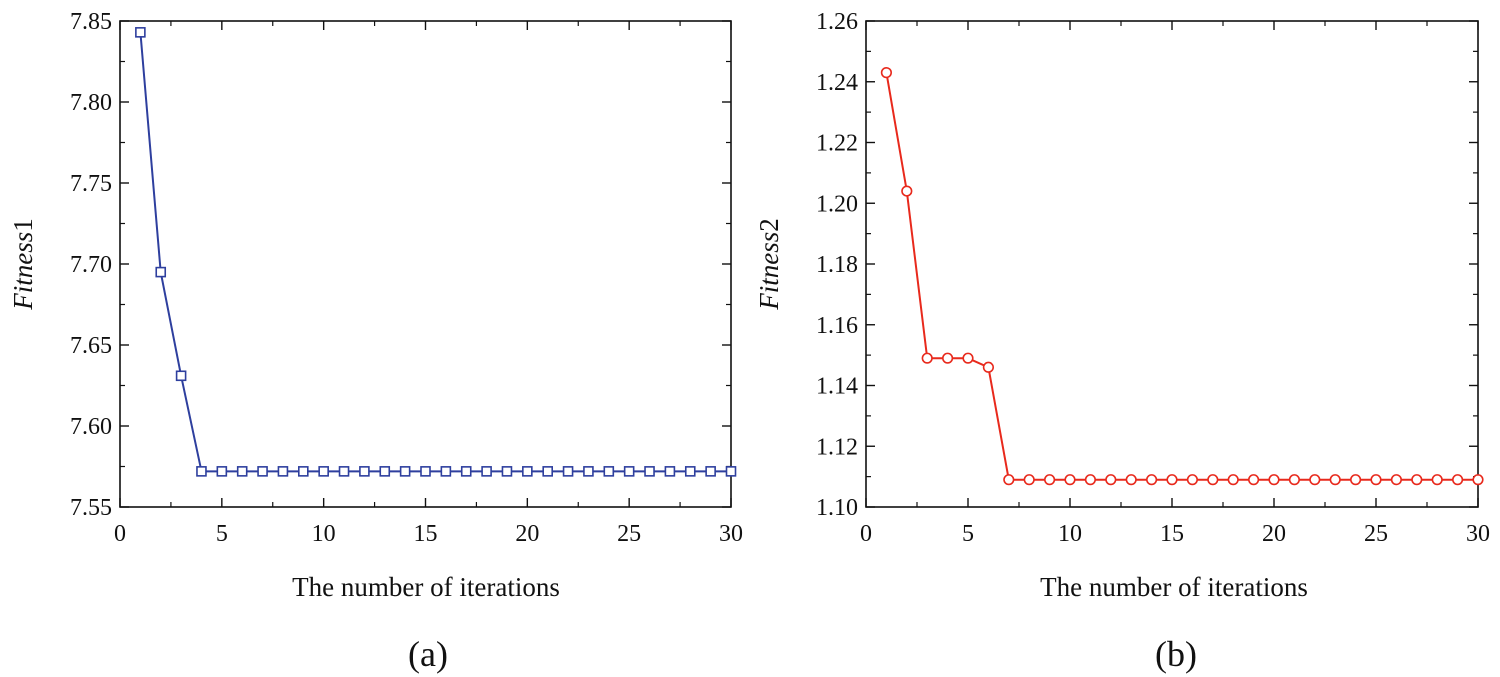 This screenshot has height=677, width=1500. What do you see at coordinates (769, 225) in the screenshot?
I see `y-axis-title-index: 2` at bounding box center [769, 225].